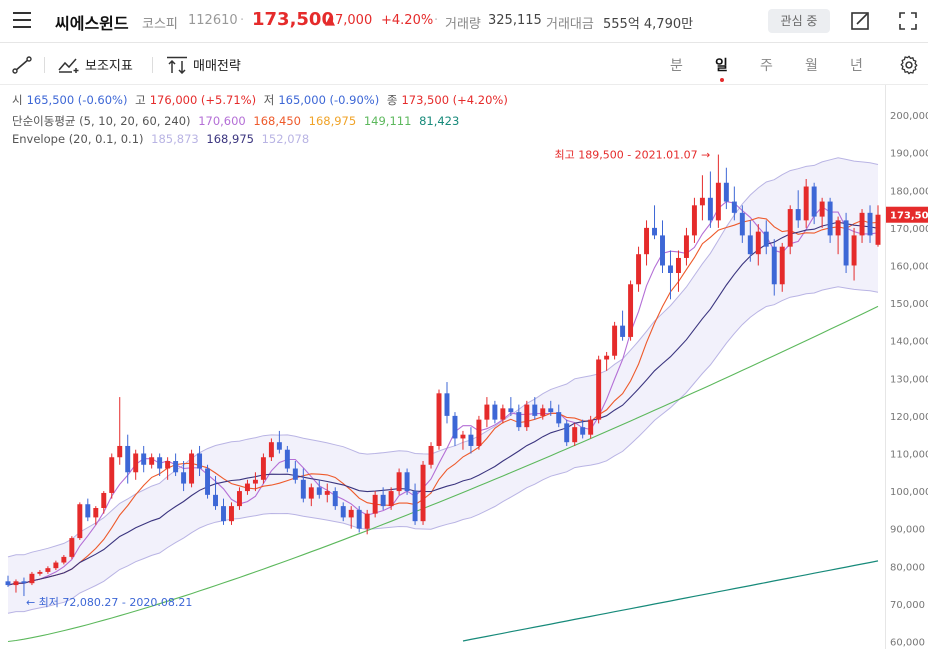 This screenshot has height=649, width=928. What do you see at coordinates (293, 19) in the screenshot?
I see `current-price: 173,500` at bounding box center [293, 19].